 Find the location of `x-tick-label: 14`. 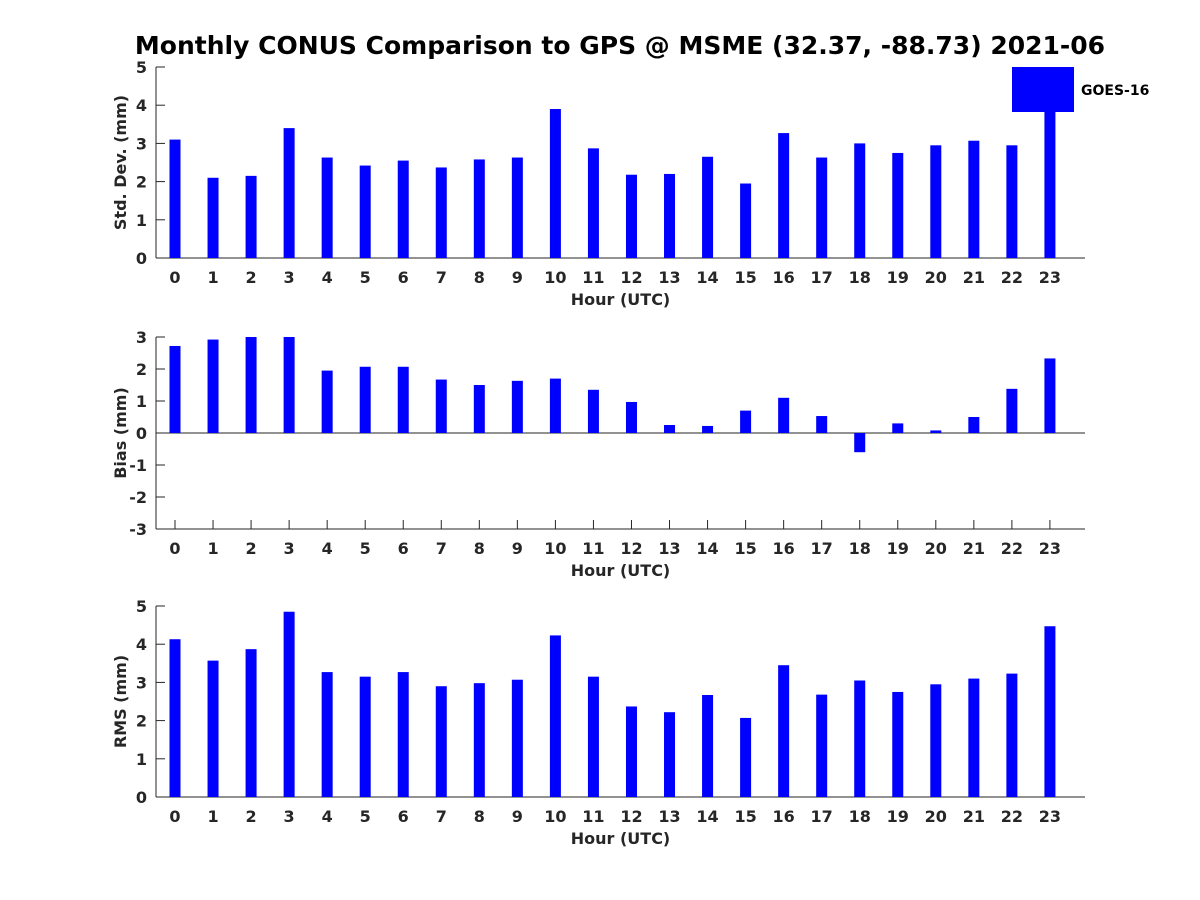

x-tick-label: 14 is located at coordinates (707, 548).